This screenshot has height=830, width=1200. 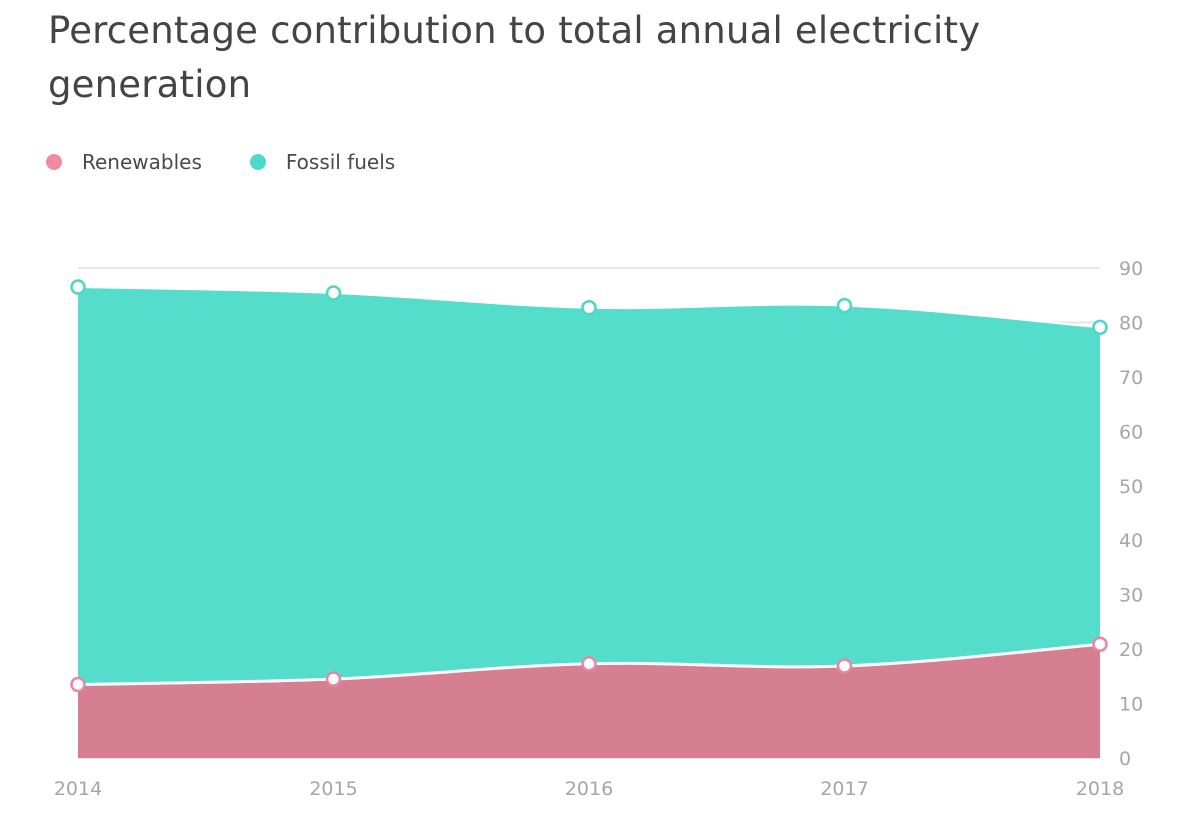 I want to click on point-fossil-fuels-2015, so click(x=333, y=293).